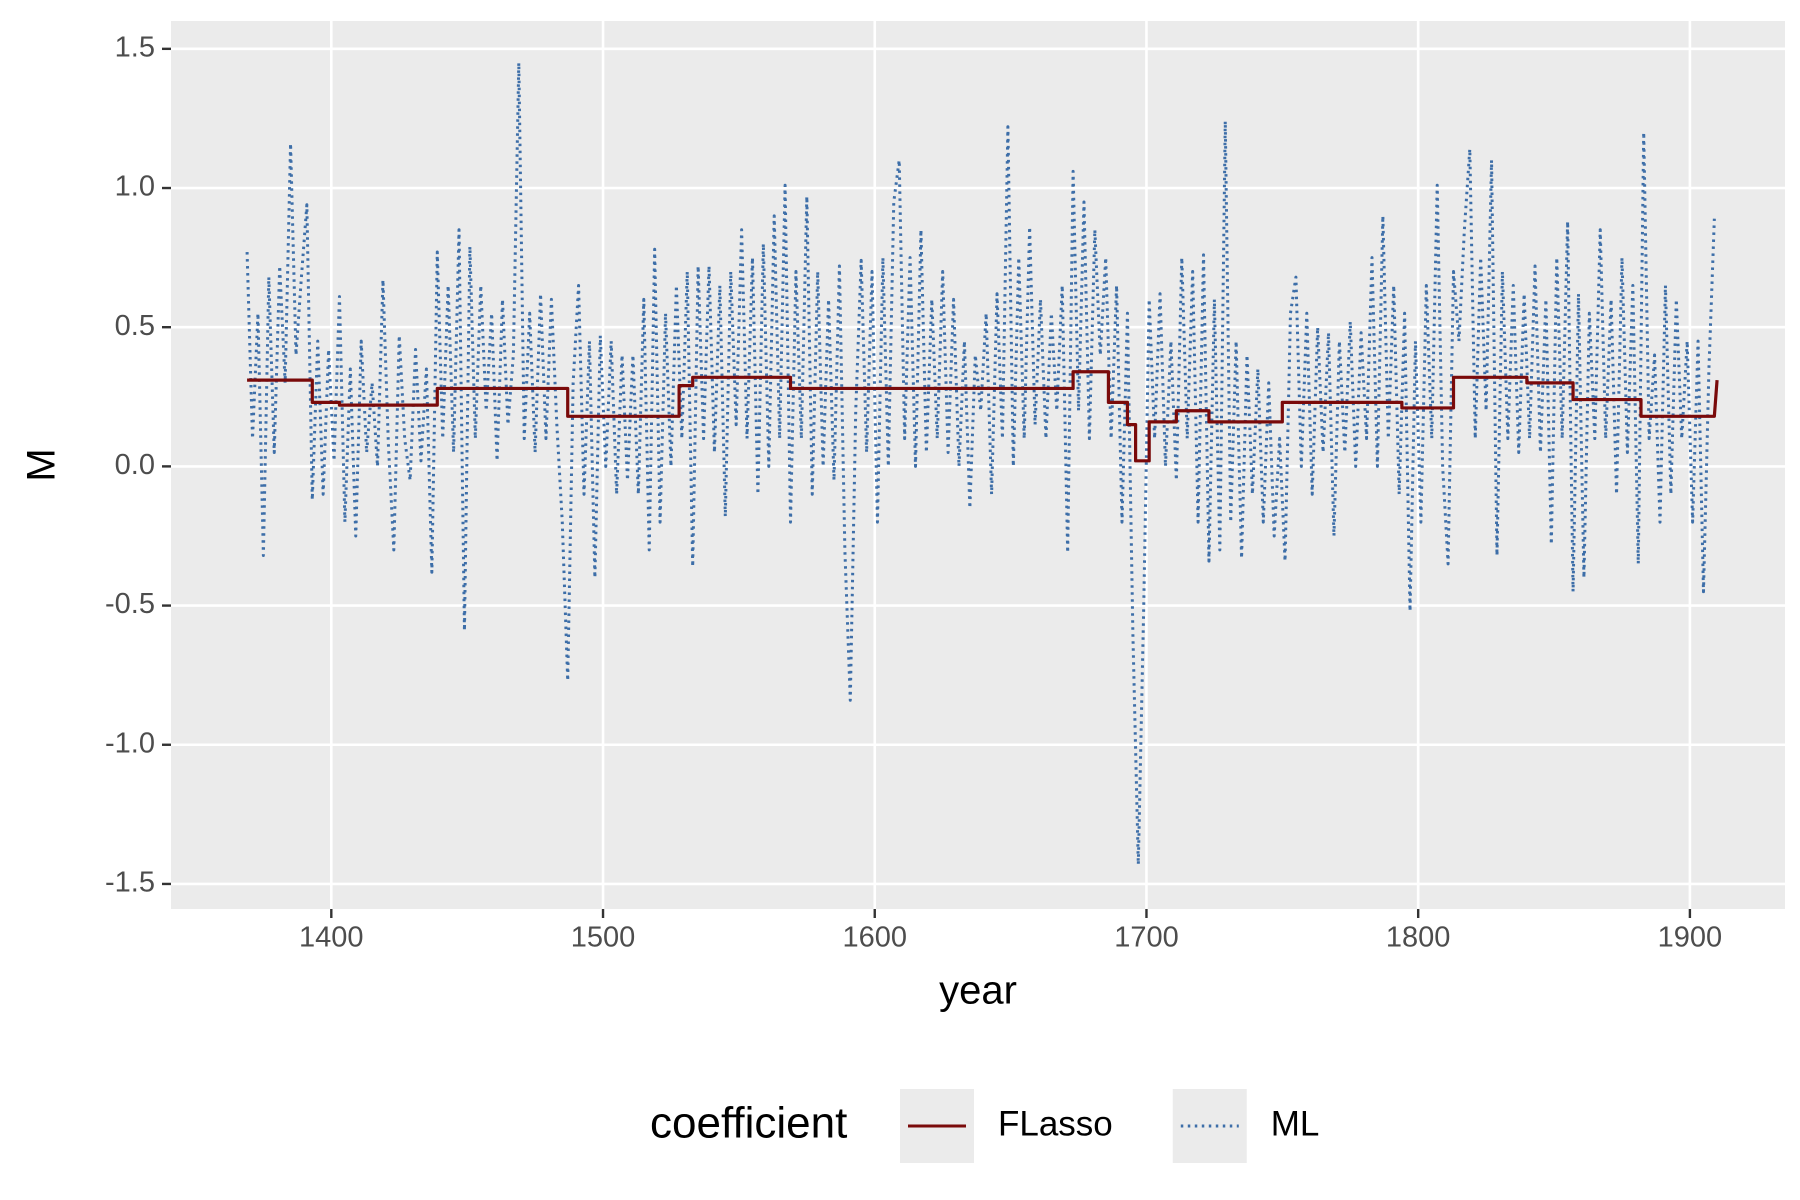 The image size is (1800, 1200). Describe the element at coordinates (130, 604) in the screenshot. I see `y-tick-label: -0.5` at that location.